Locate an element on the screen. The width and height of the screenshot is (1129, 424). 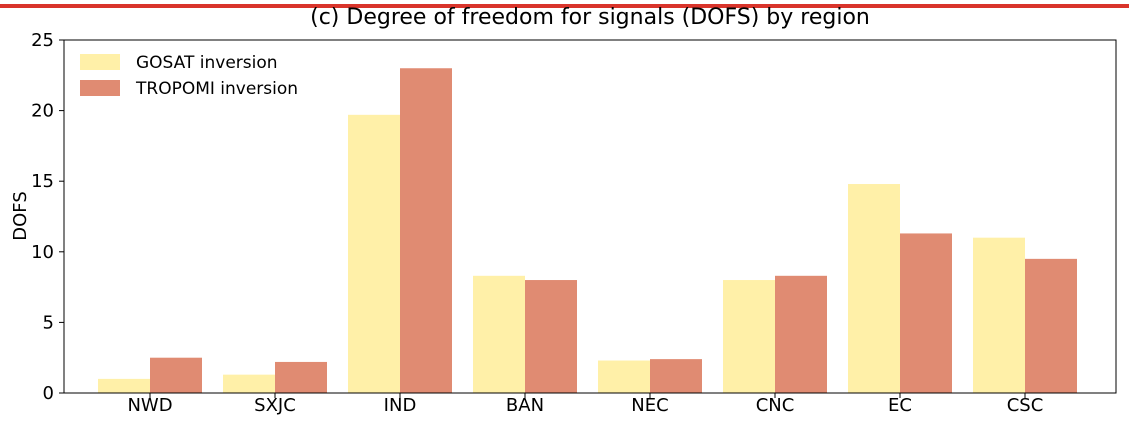
x-tick-label: EC is located at coordinates (900, 405).